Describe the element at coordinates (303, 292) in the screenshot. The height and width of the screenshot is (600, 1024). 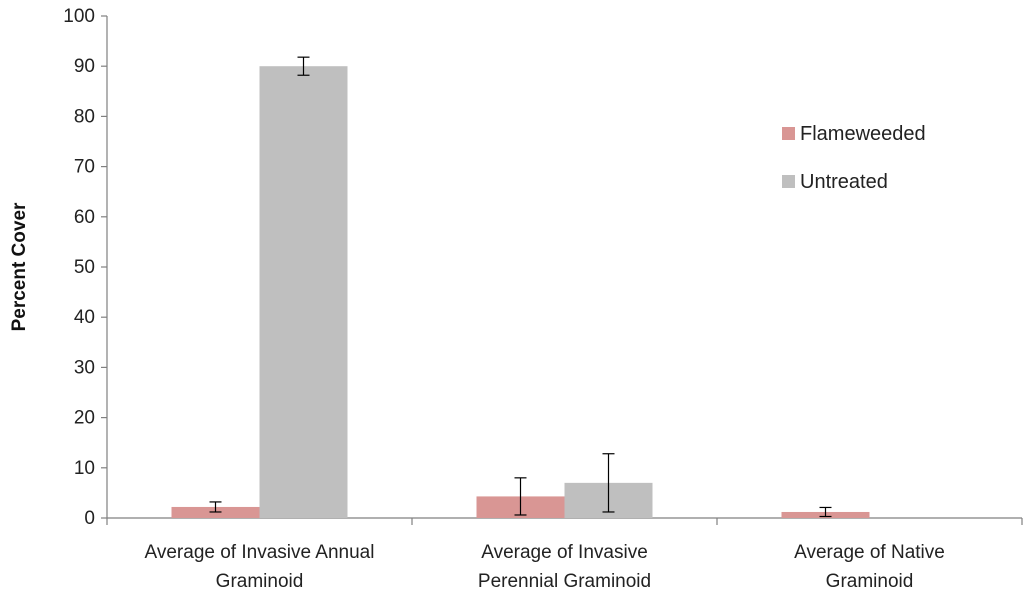
I see `bar` at that location.